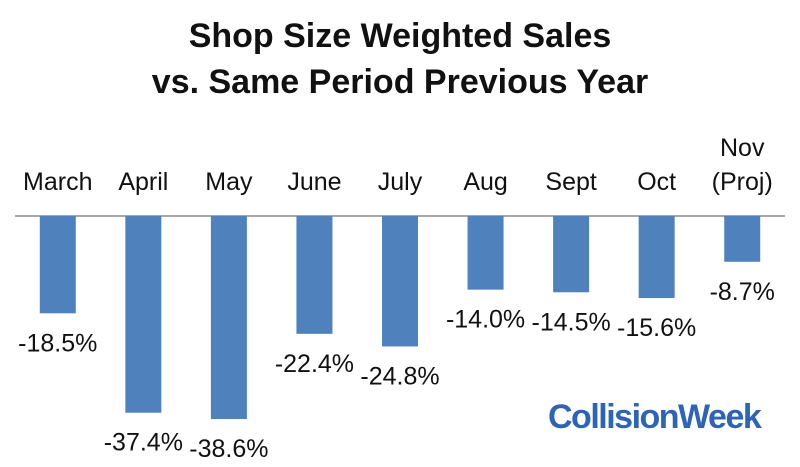  What do you see at coordinates (742, 182) in the screenshot?
I see `category-label: (Proj)` at bounding box center [742, 182].